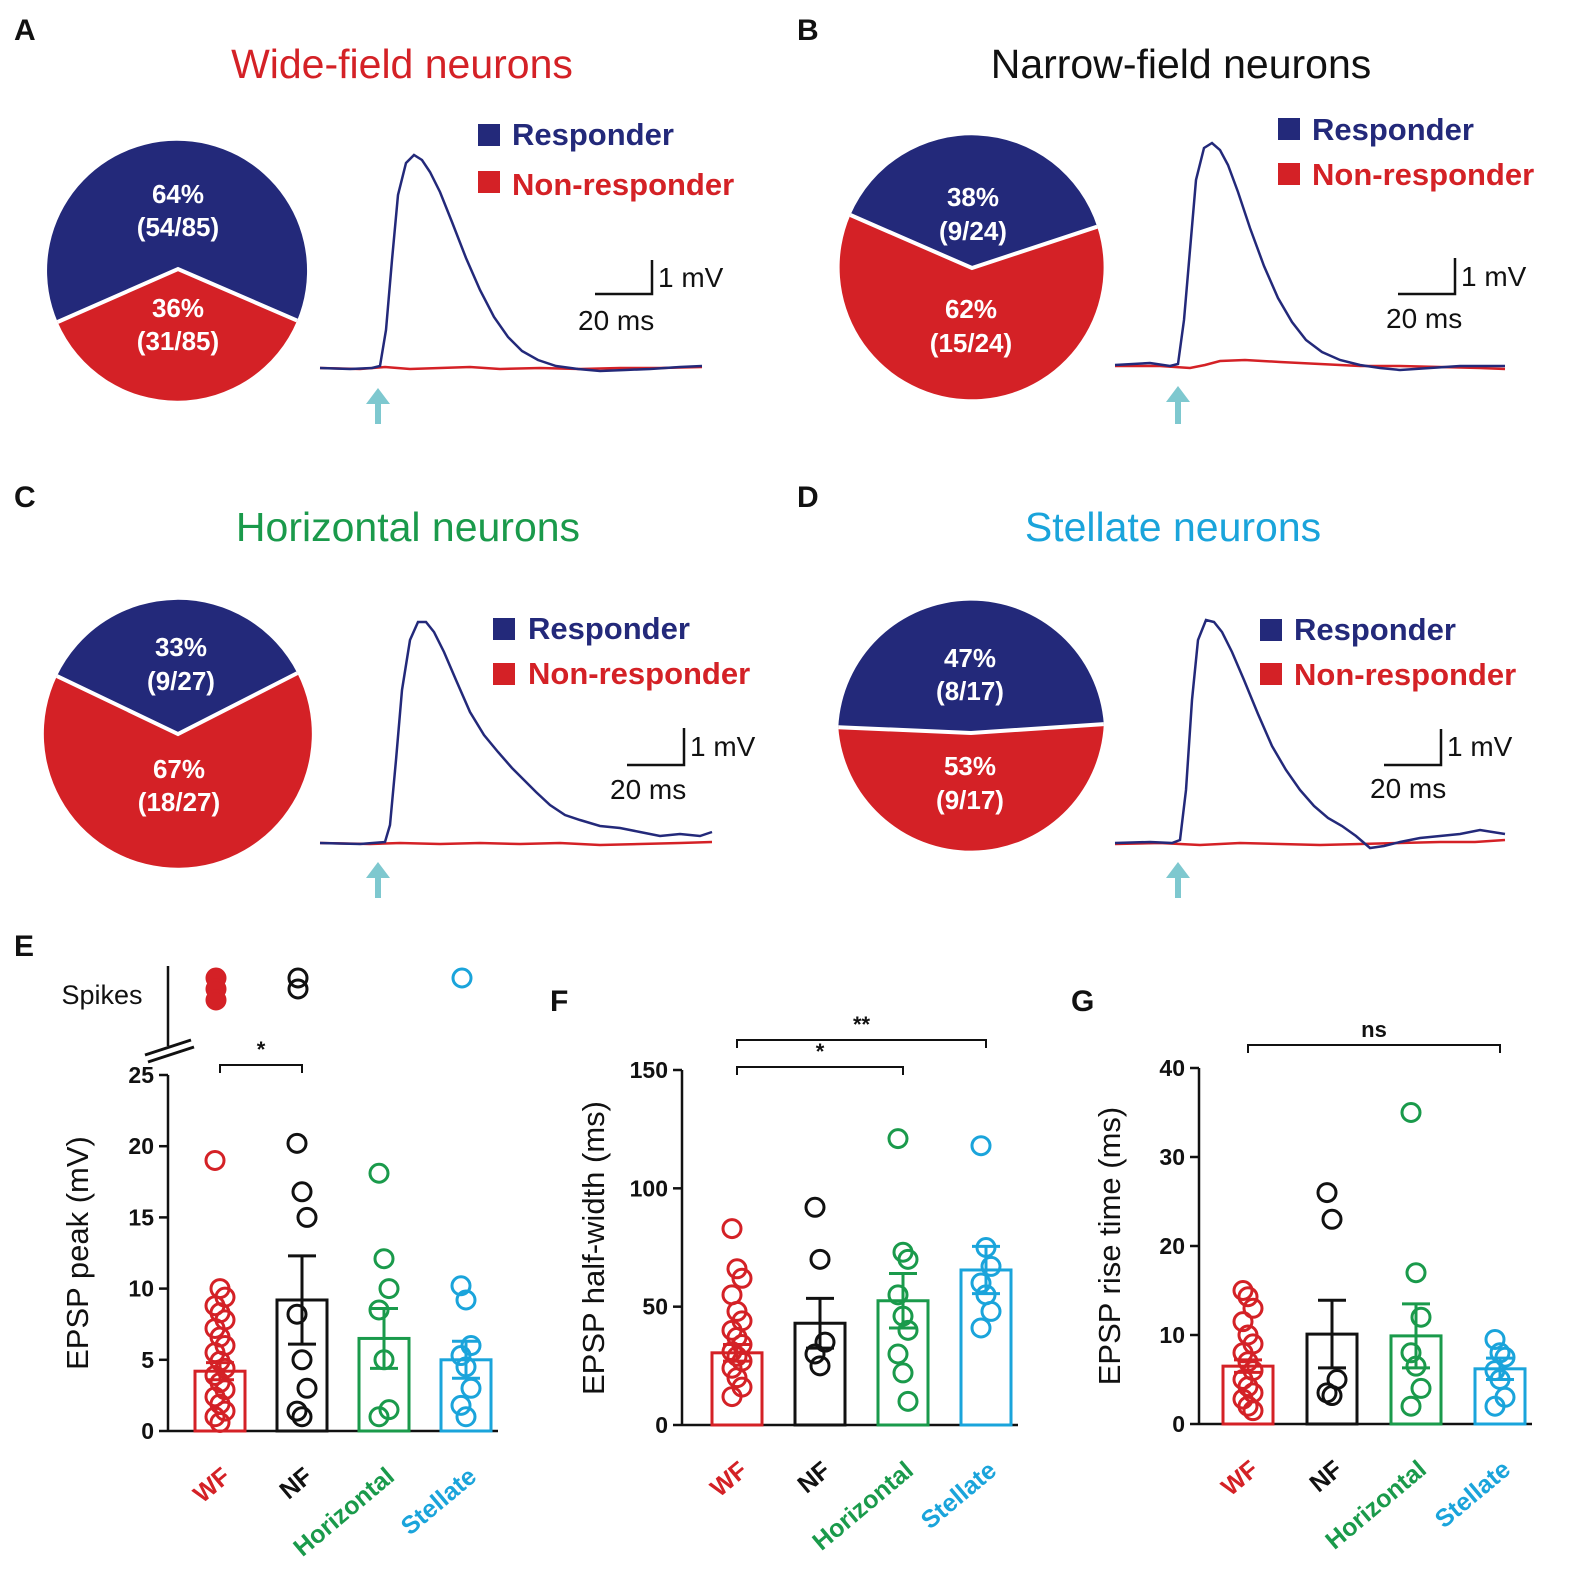  Describe the element at coordinates (1388, 652) in the screenshot. I see `panel-d-legend: Responder Non-responder` at that location.